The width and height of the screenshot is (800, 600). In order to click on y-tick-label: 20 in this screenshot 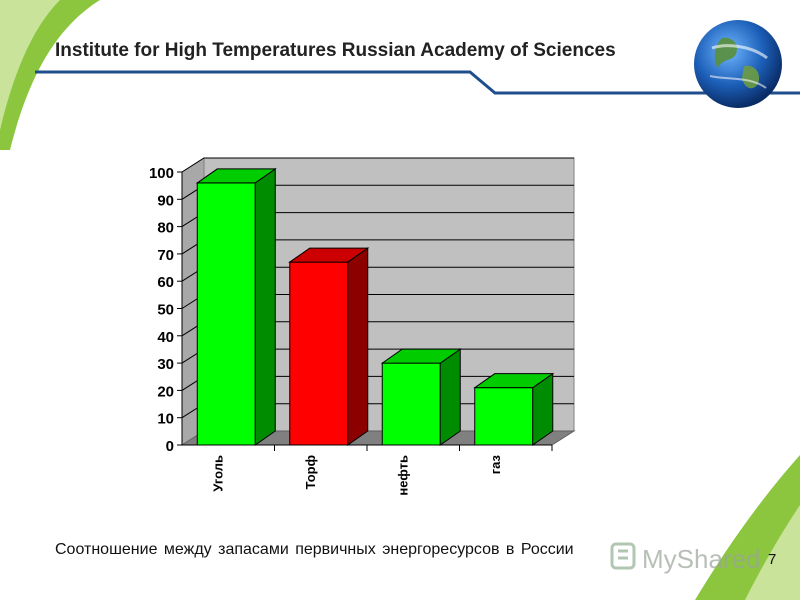, I will do `click(165, 391)`.